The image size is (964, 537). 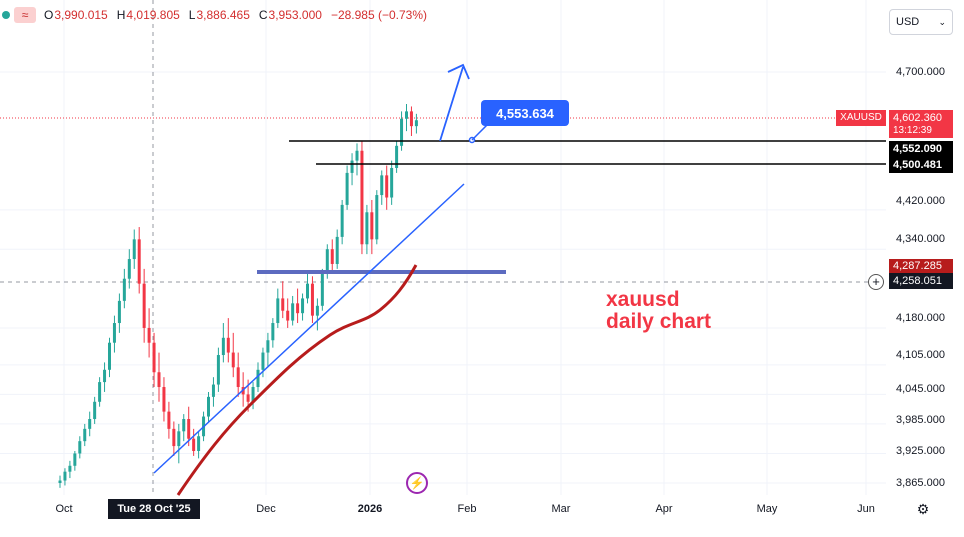 I want to click on projection-arrow-line, so click(x=451, y=104).